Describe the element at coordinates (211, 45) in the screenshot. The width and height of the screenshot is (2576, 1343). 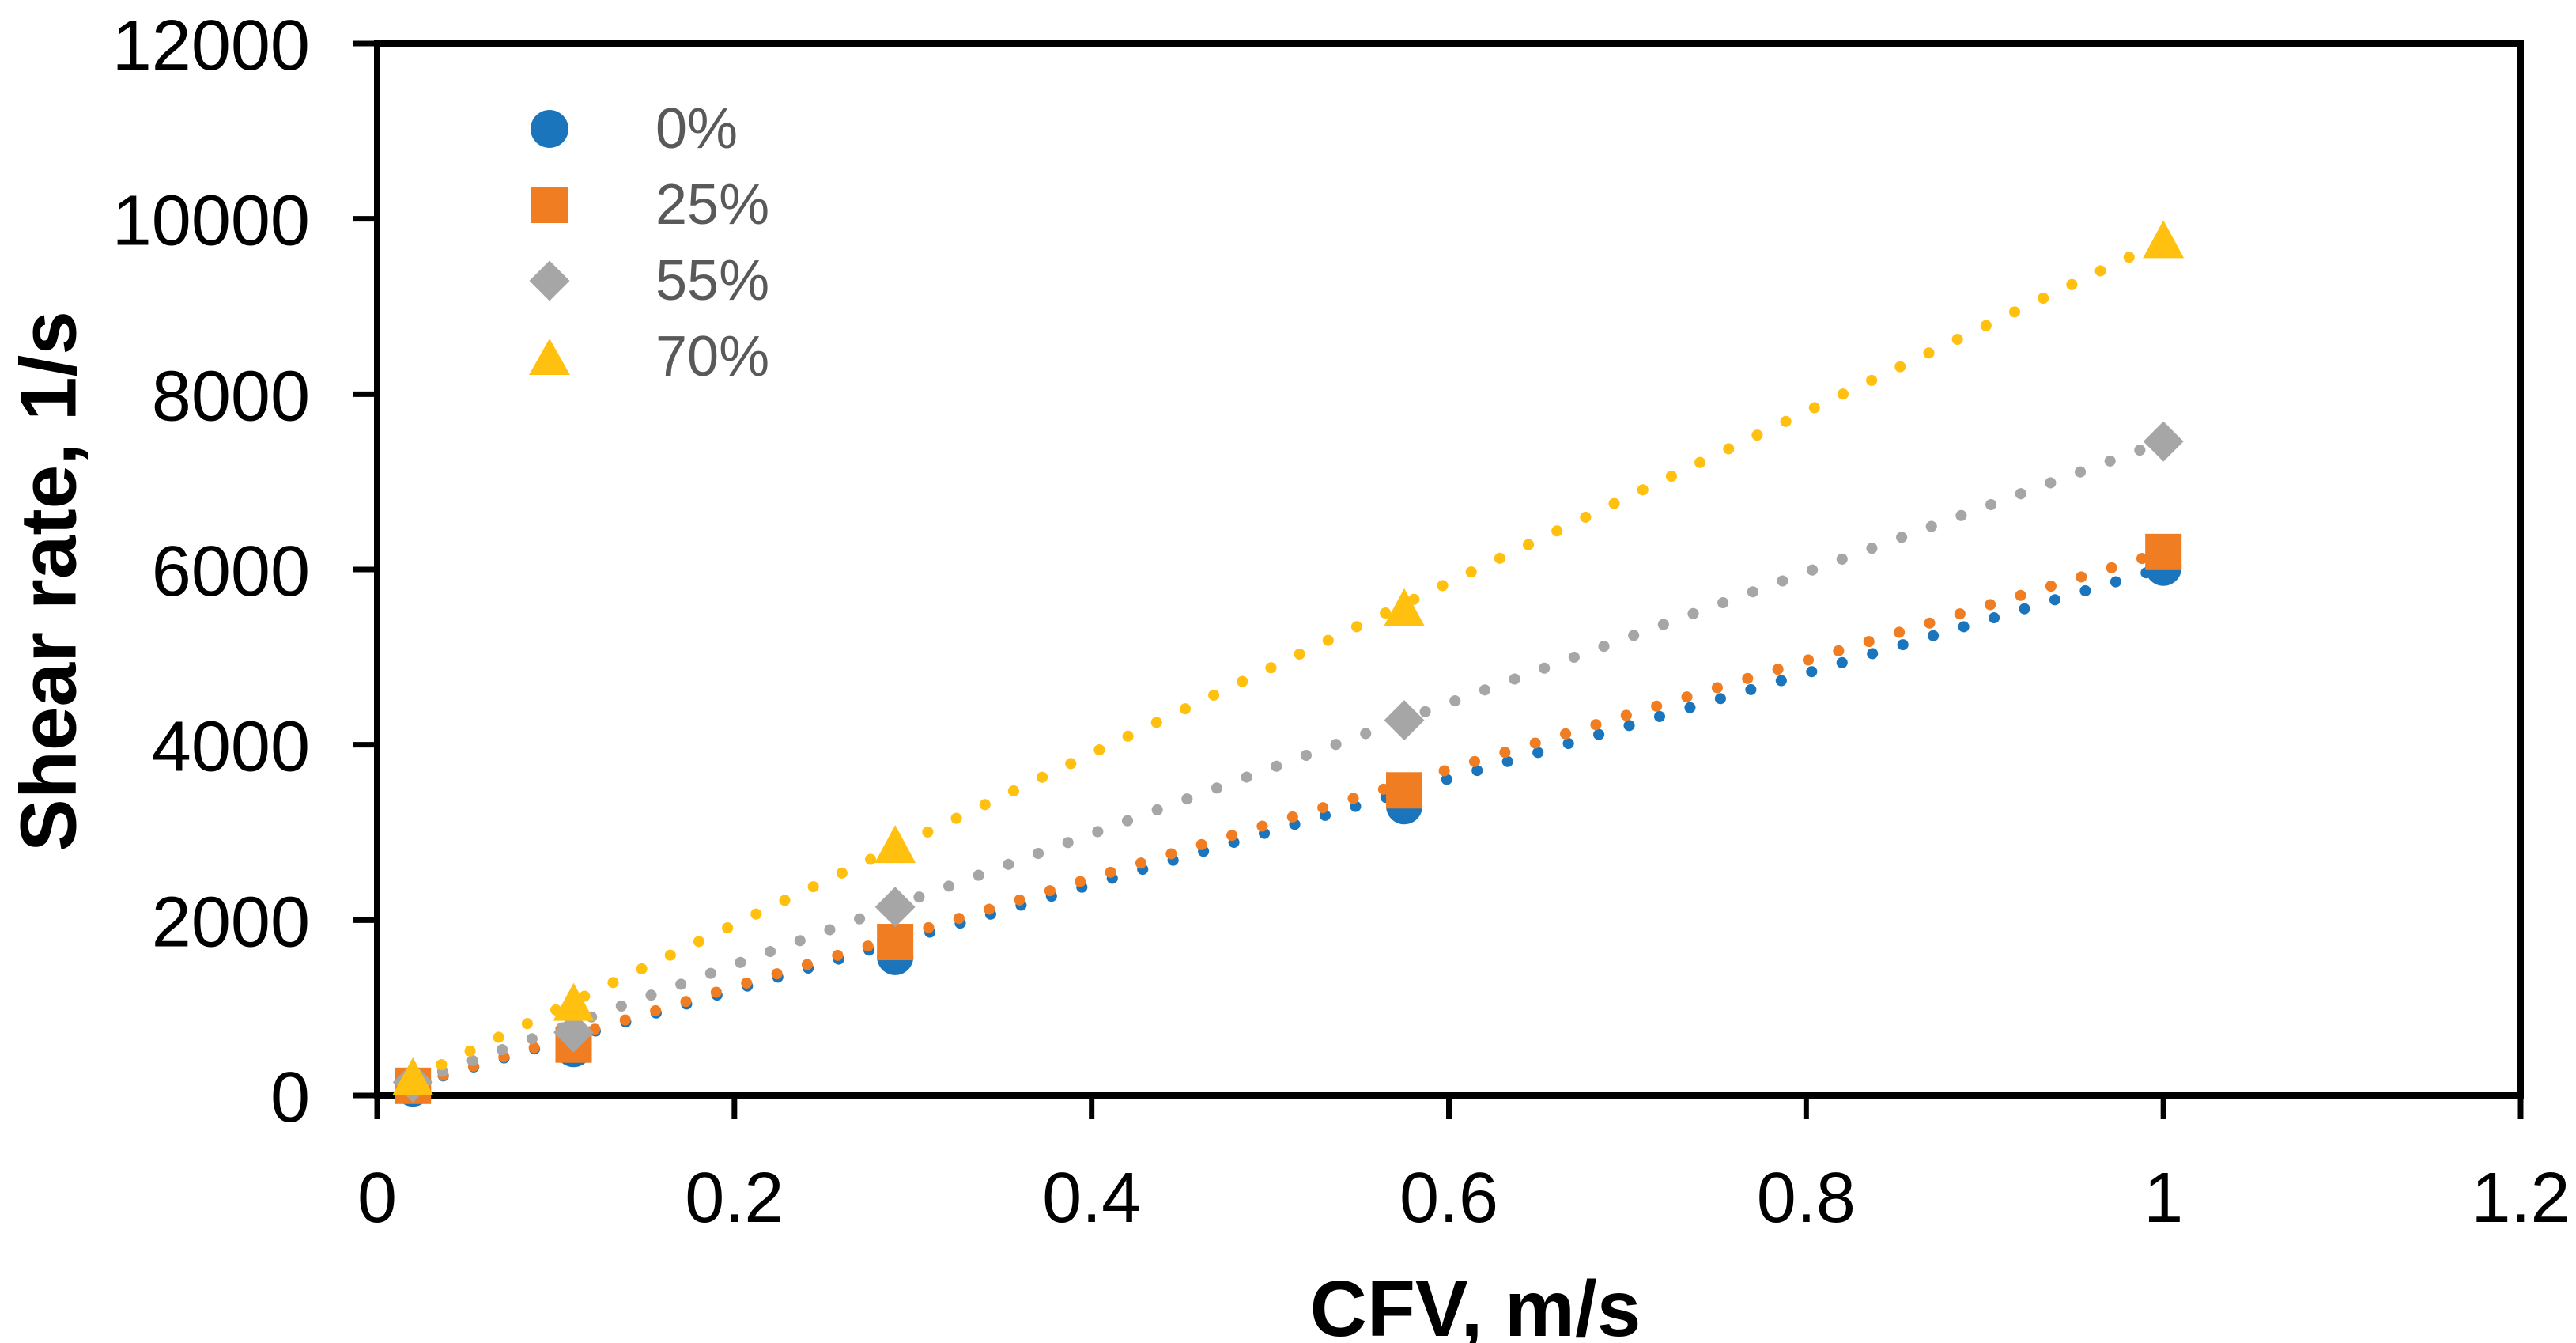
I see `y-axis-tick-label: 12000` at that location.